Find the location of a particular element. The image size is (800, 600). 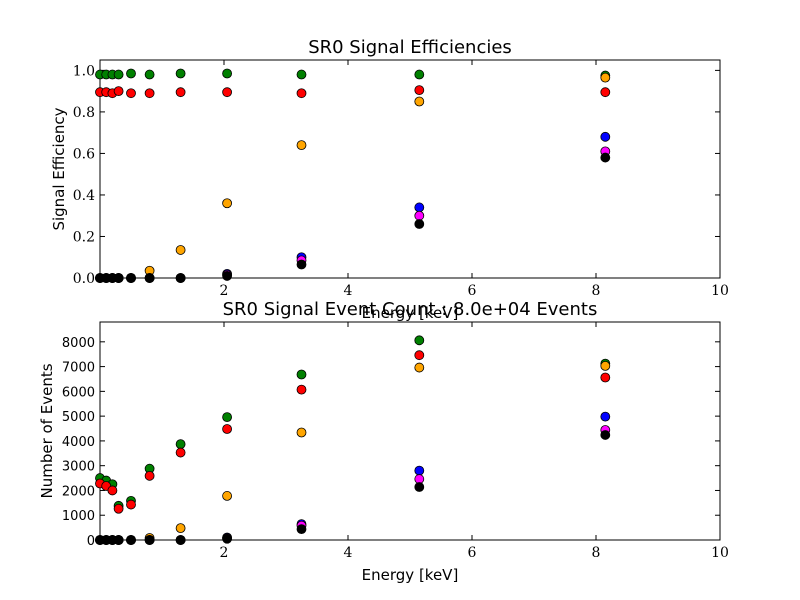

event-count-ylabel: Number of Events is located at coordinates (47, 430).